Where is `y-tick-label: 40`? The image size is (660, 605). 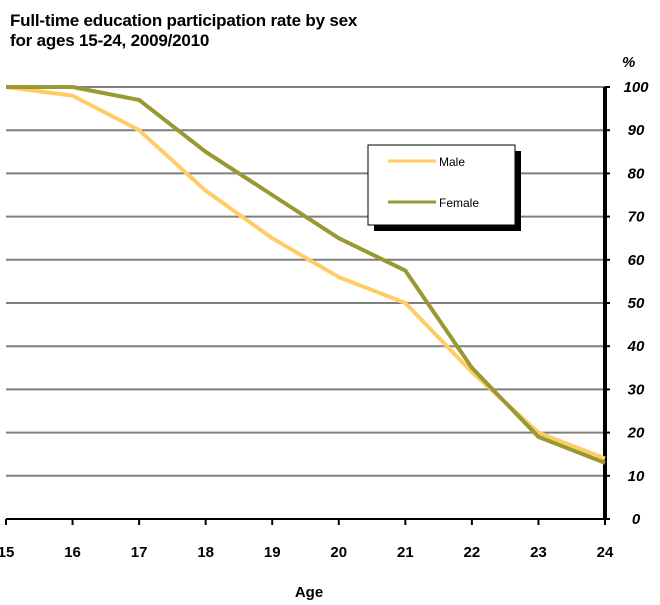 y-tick-label: 40 is located at coordinates (636, 346).